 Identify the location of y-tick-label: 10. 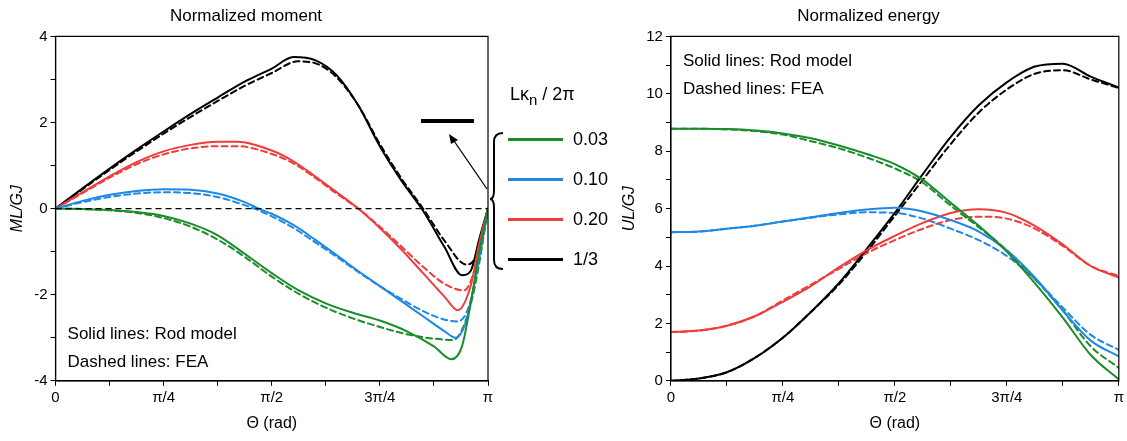
(654, 92).